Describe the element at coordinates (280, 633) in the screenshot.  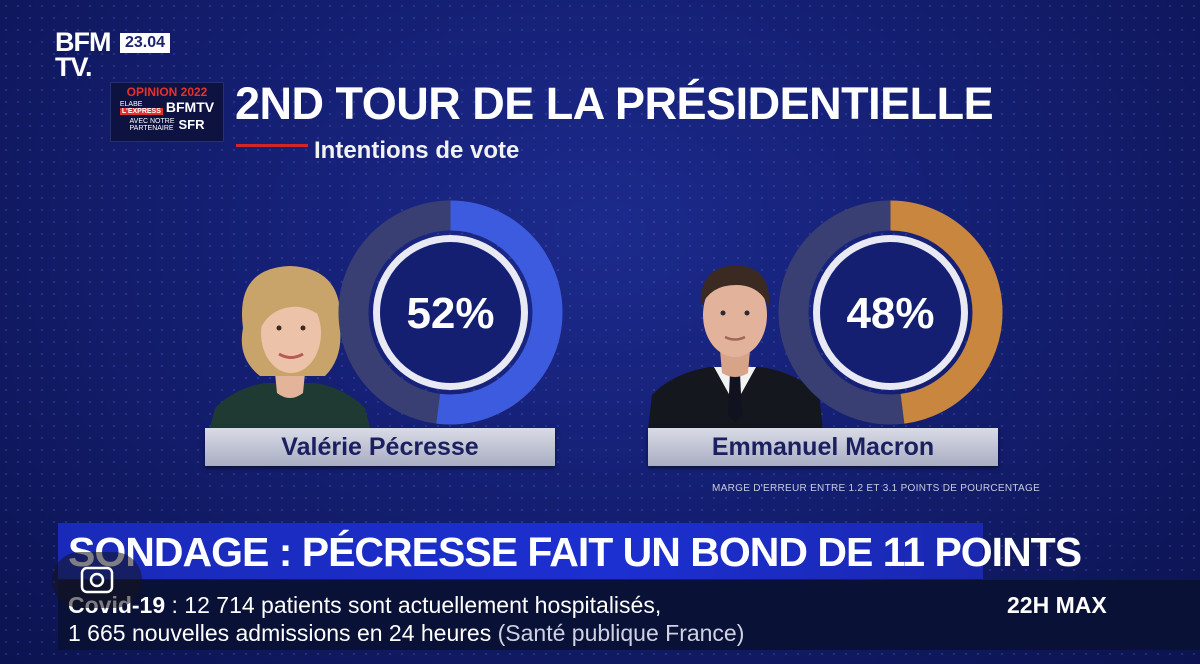
I see `ticker-line-2-text: 1 665 nouvelles admissions en 24 heures` at that location.